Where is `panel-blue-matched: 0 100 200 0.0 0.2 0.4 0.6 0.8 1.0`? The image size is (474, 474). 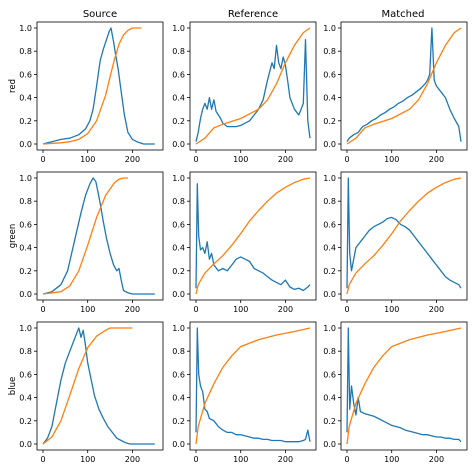 panel-blue-matched: 0 100 200 0.0 0.2 0.4 0.6 0.8 1.0 is located at coordinates (395, 392).